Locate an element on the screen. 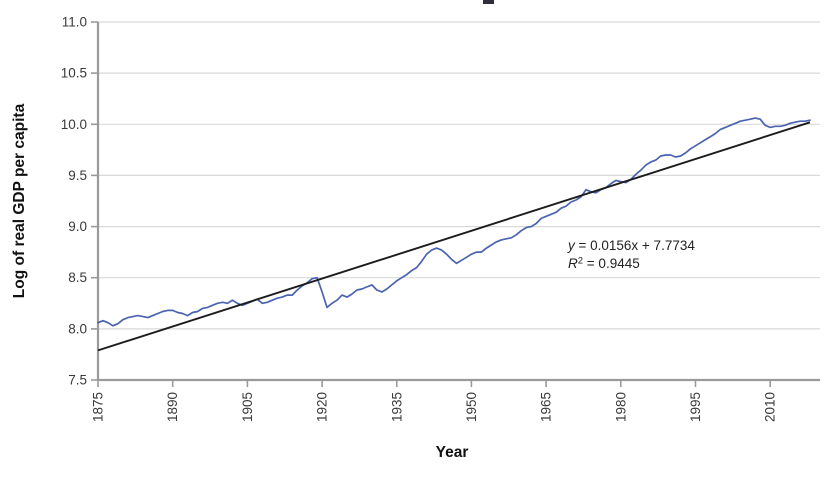 The width and height of the screenshot is (831, 477). y-tick-label: 10.5 is located at coordinates (74, 73).